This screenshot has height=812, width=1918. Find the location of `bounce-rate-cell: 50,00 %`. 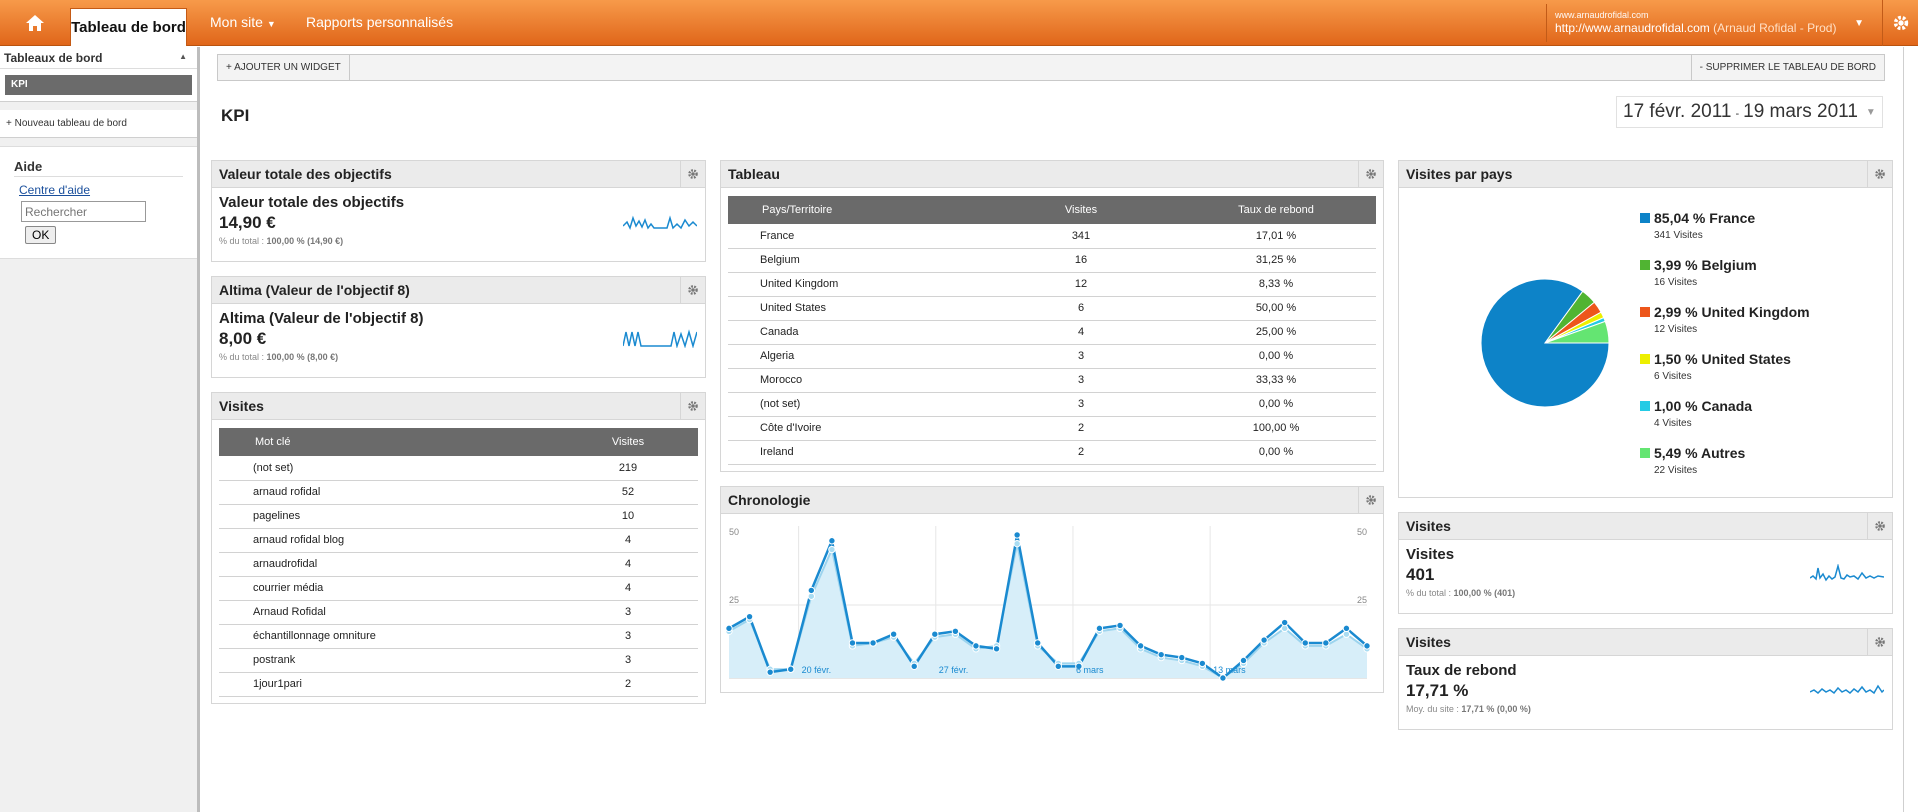

bounce-rate-cell: 50,00 % is located at coordinates (1276, 308).